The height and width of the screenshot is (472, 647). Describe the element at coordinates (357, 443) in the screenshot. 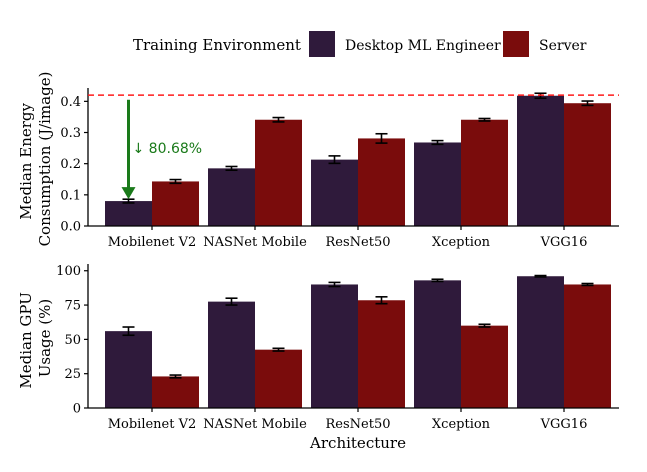

I see `x-axis-title: Architecture` at that location.